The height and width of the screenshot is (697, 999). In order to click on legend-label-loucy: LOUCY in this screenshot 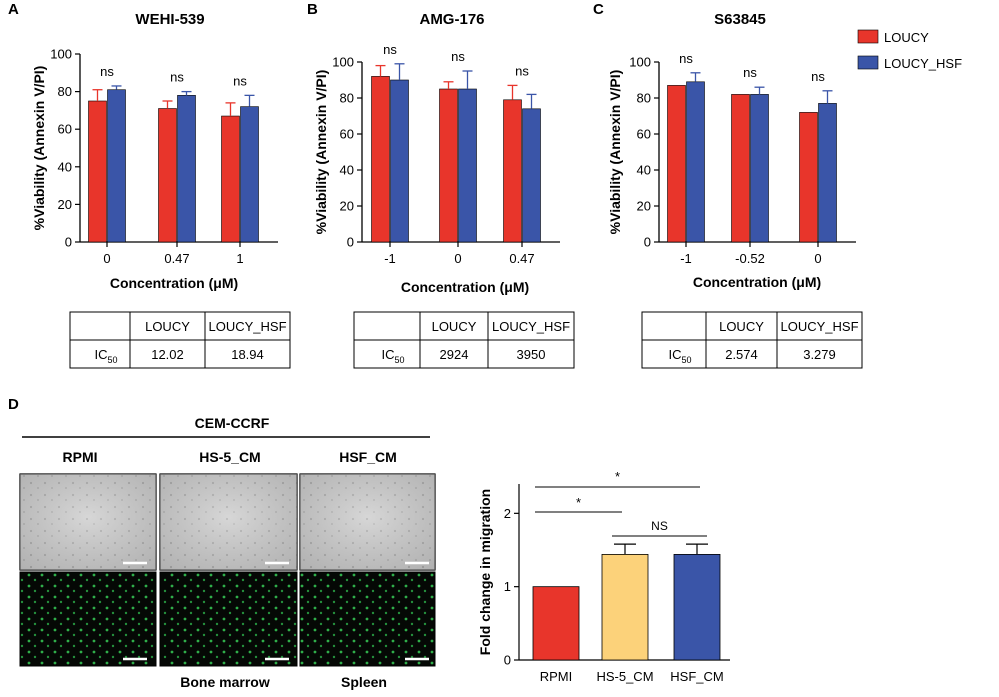, I will do `click(906, 37)`.